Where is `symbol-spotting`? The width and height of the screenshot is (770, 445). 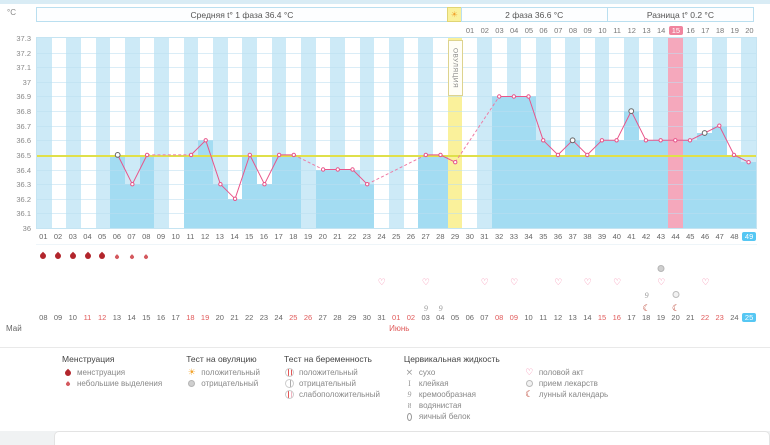 symbol-spotting is located at coordinates (146, 255).